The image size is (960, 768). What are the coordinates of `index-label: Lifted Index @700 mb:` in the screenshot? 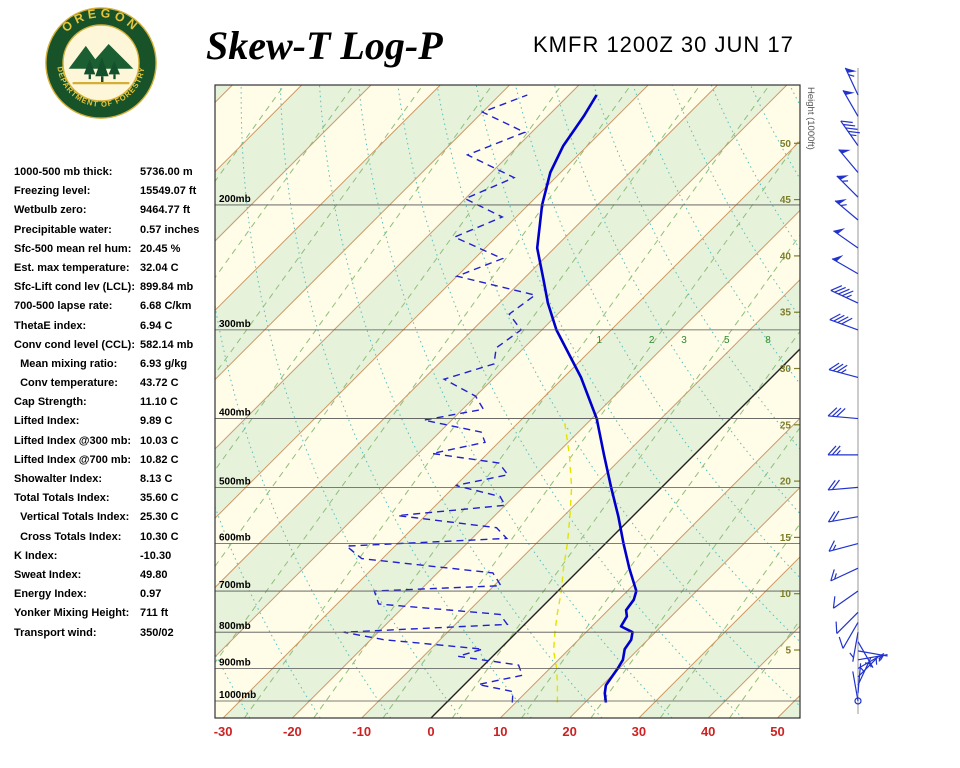 It's located at (73, 459).